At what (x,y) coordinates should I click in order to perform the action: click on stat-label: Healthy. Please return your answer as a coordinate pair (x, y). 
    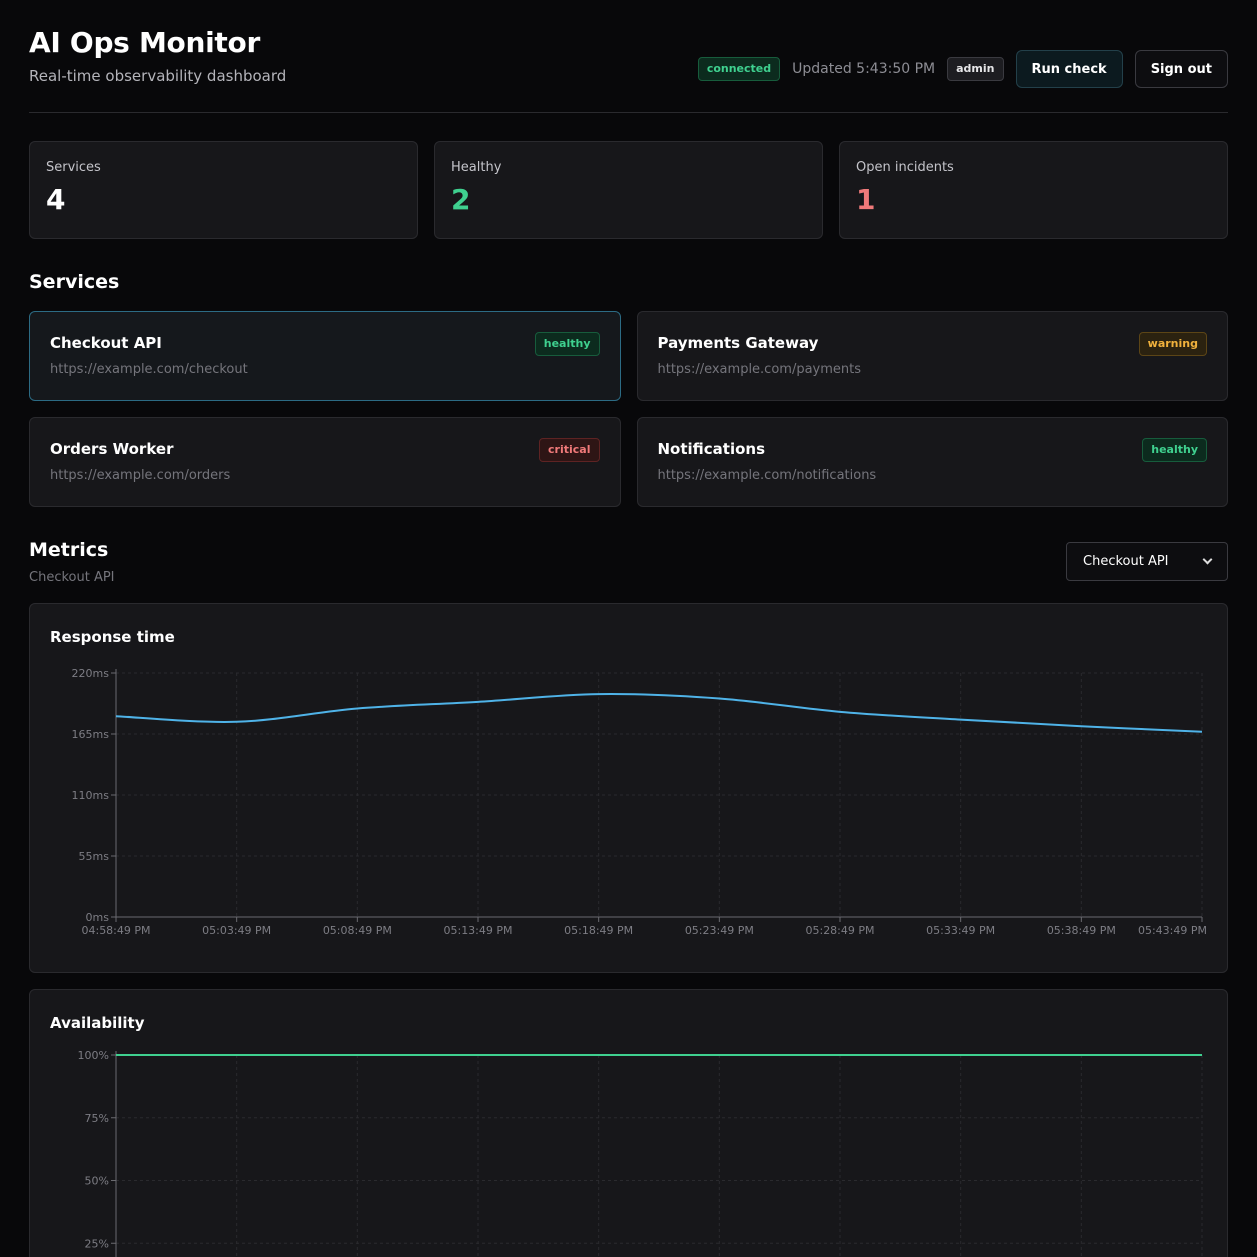
    Looking at the image, I should click on (476, 167).